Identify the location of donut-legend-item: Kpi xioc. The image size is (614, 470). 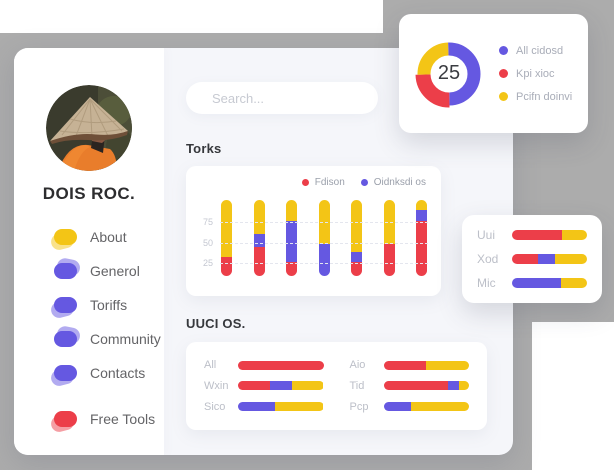
(535, 74).